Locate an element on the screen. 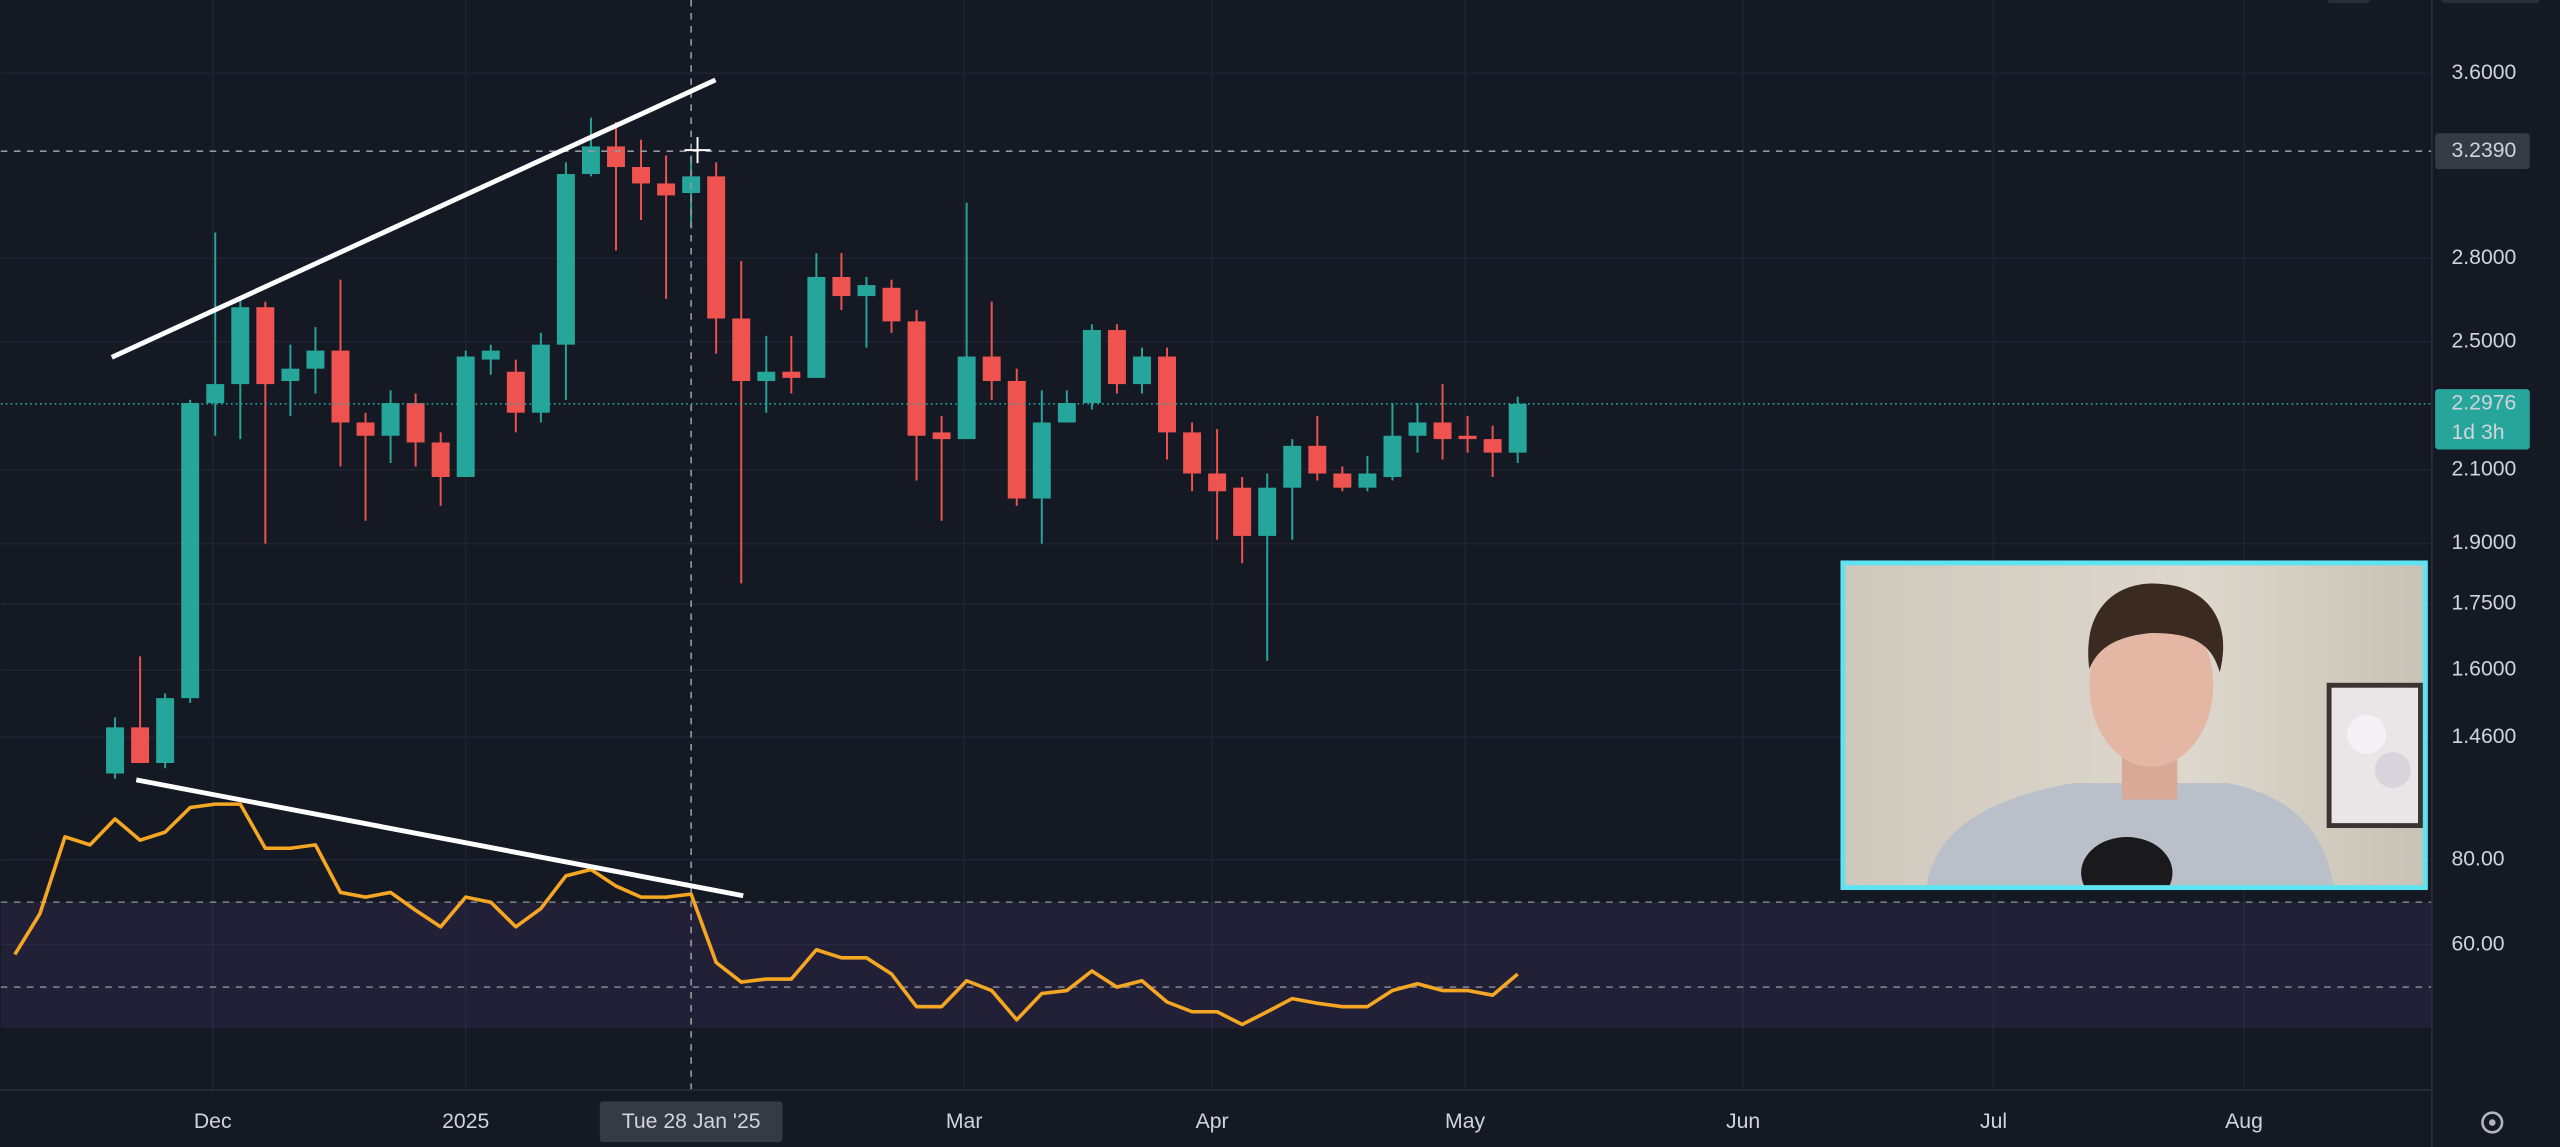 The width and height of the screenshot is (2560, 1147). hair is located at coordinates (2156, 628).